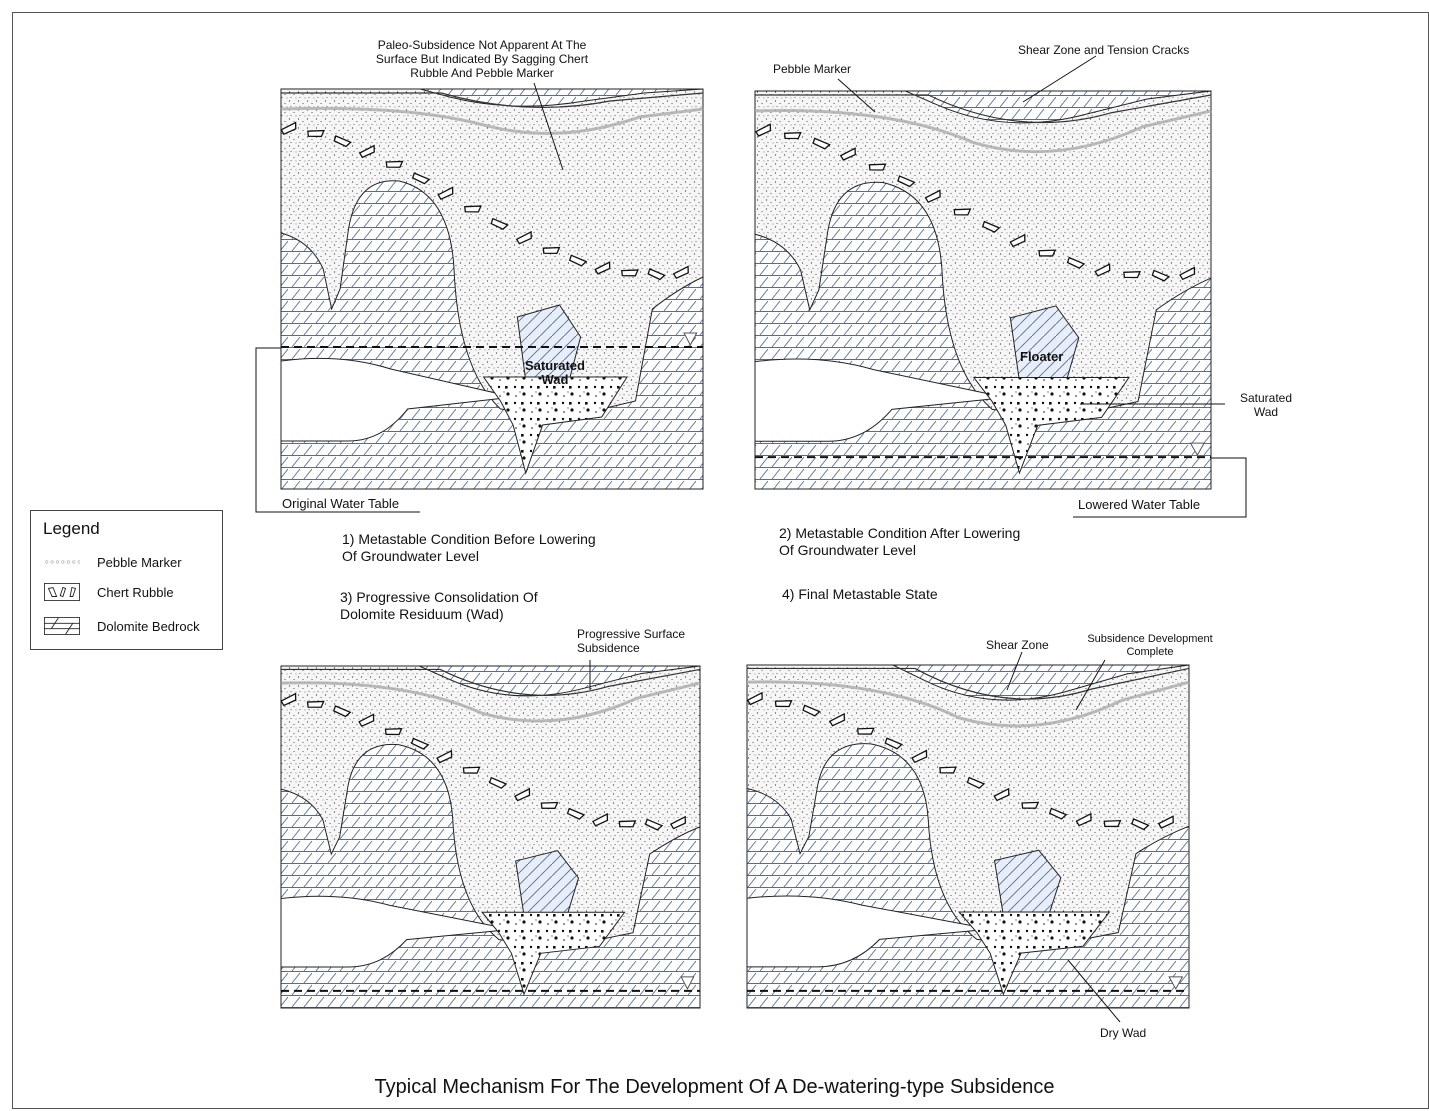 The height and width of the screenshot is (1111, 1429). I want to click on lowered-water-table-label: Lowered Water Table, so click(1139, 504).